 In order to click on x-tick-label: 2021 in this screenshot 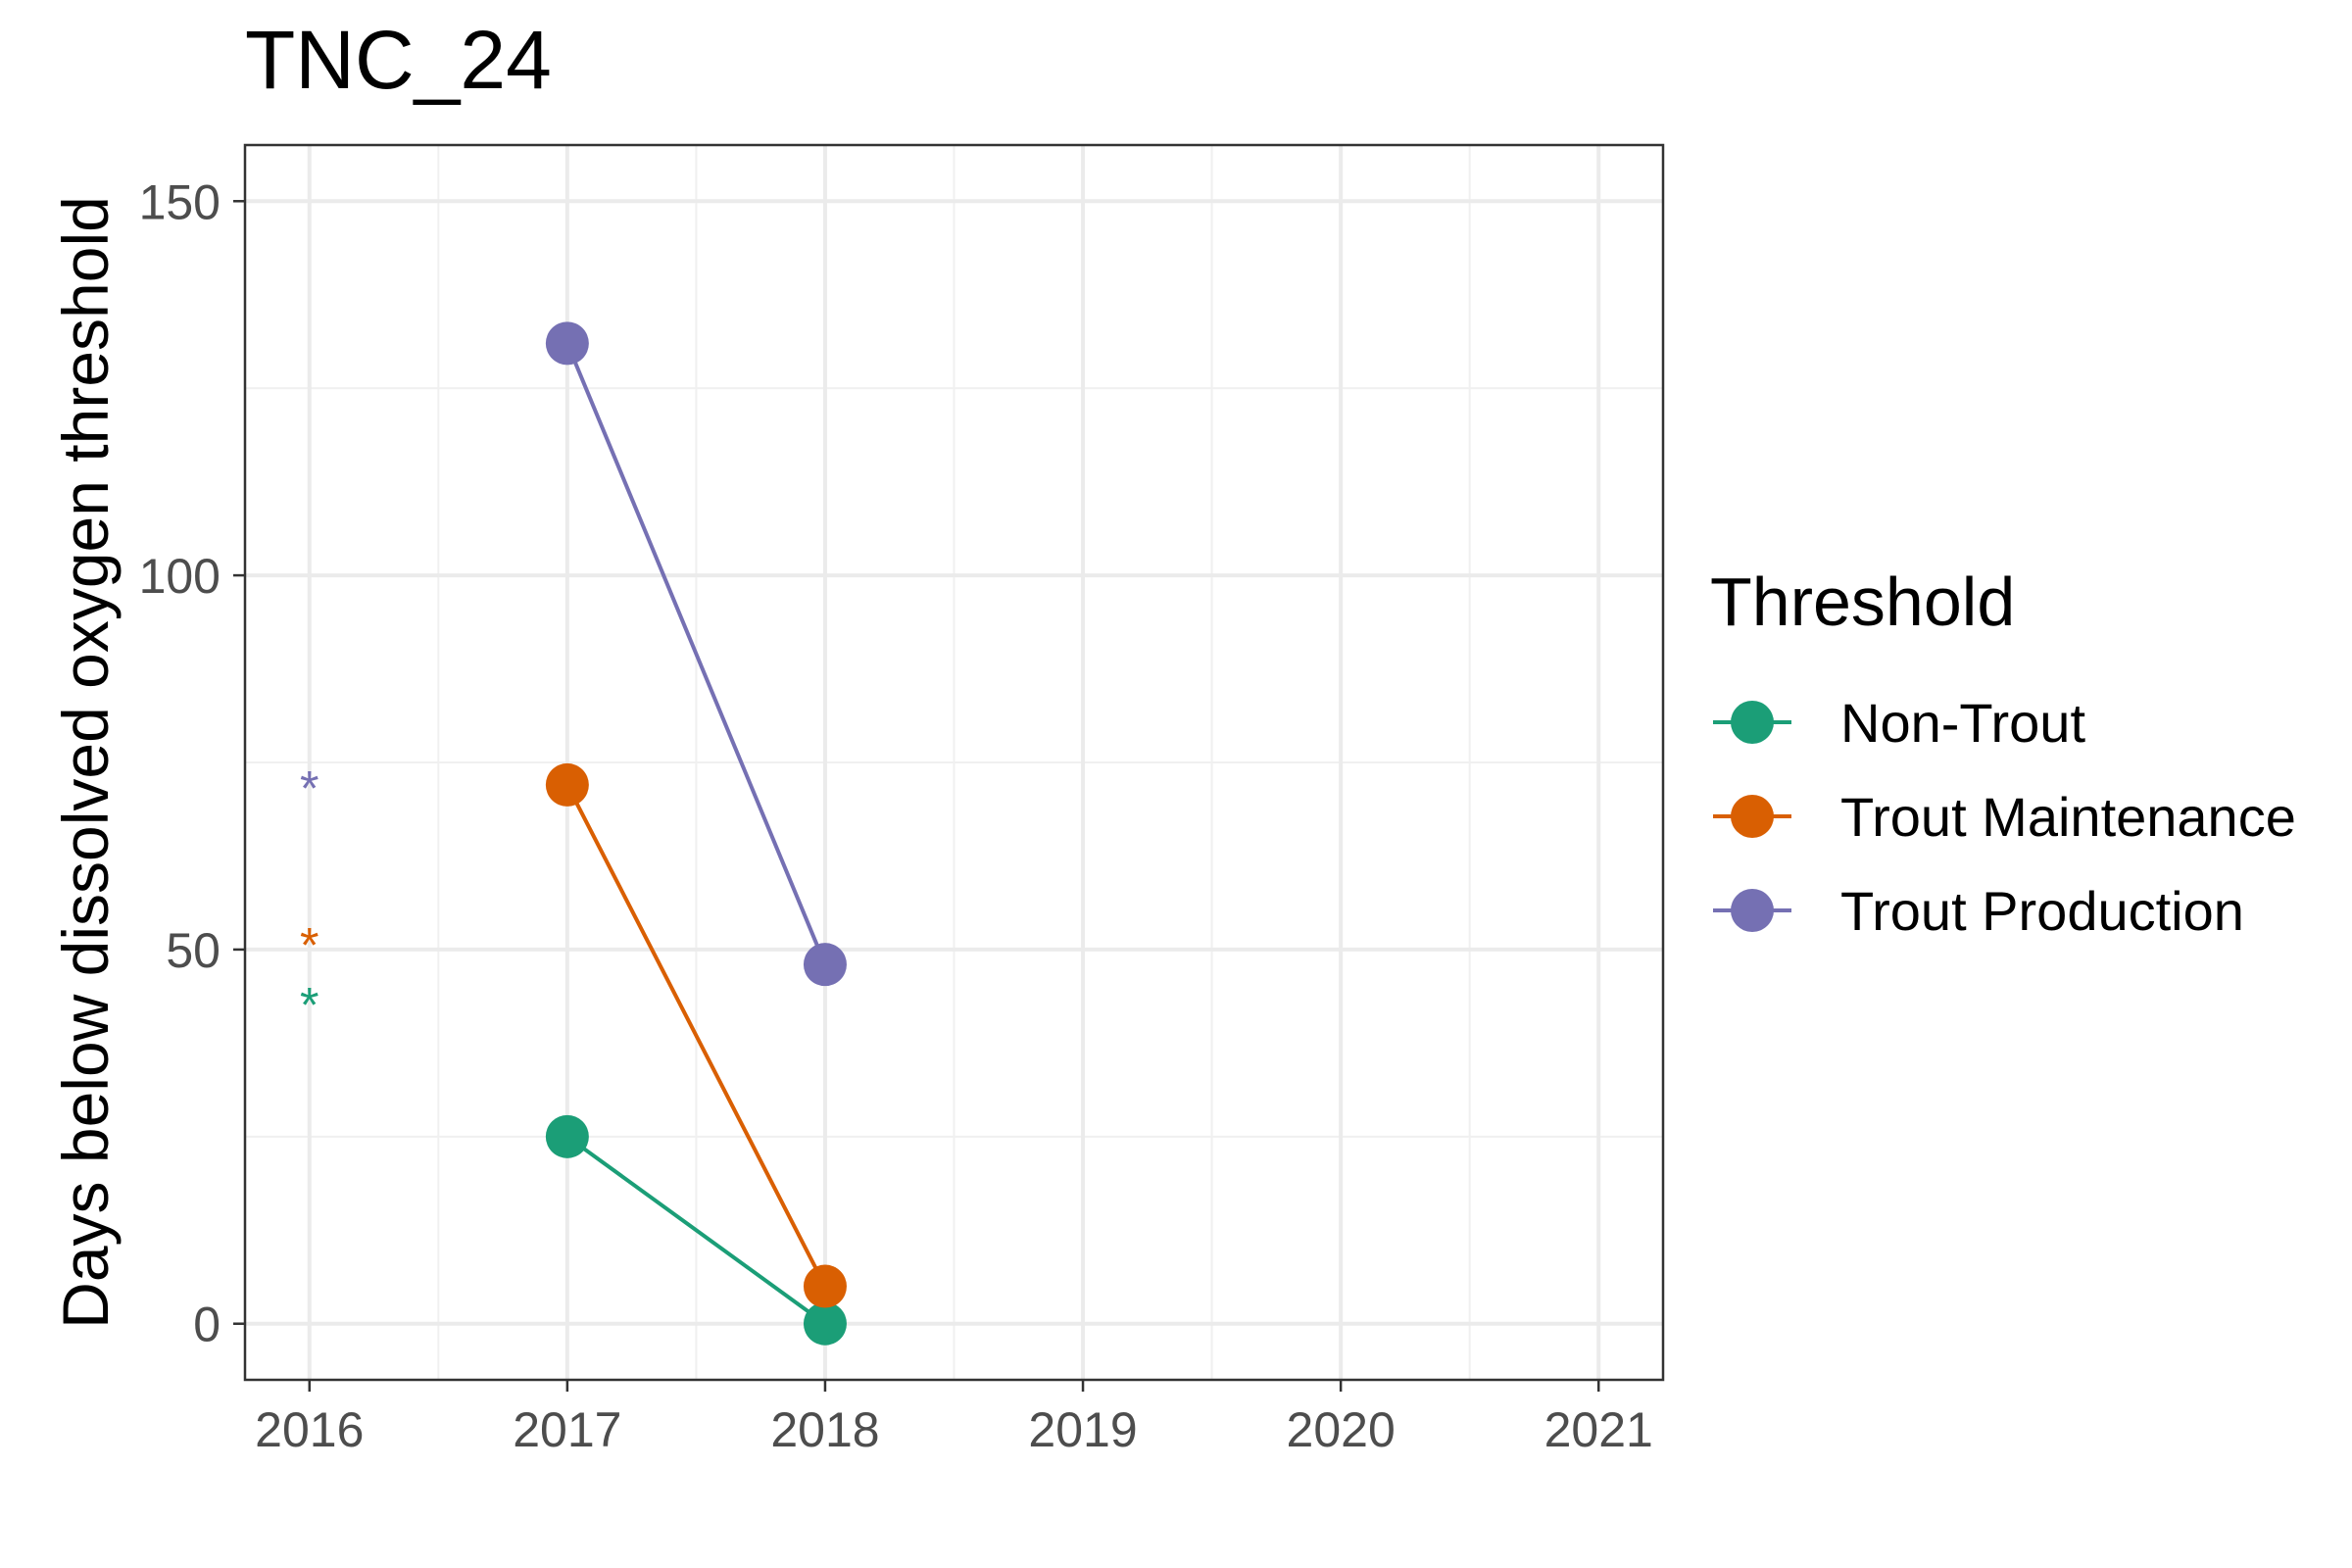, I will do `click(1598, 1429)`.